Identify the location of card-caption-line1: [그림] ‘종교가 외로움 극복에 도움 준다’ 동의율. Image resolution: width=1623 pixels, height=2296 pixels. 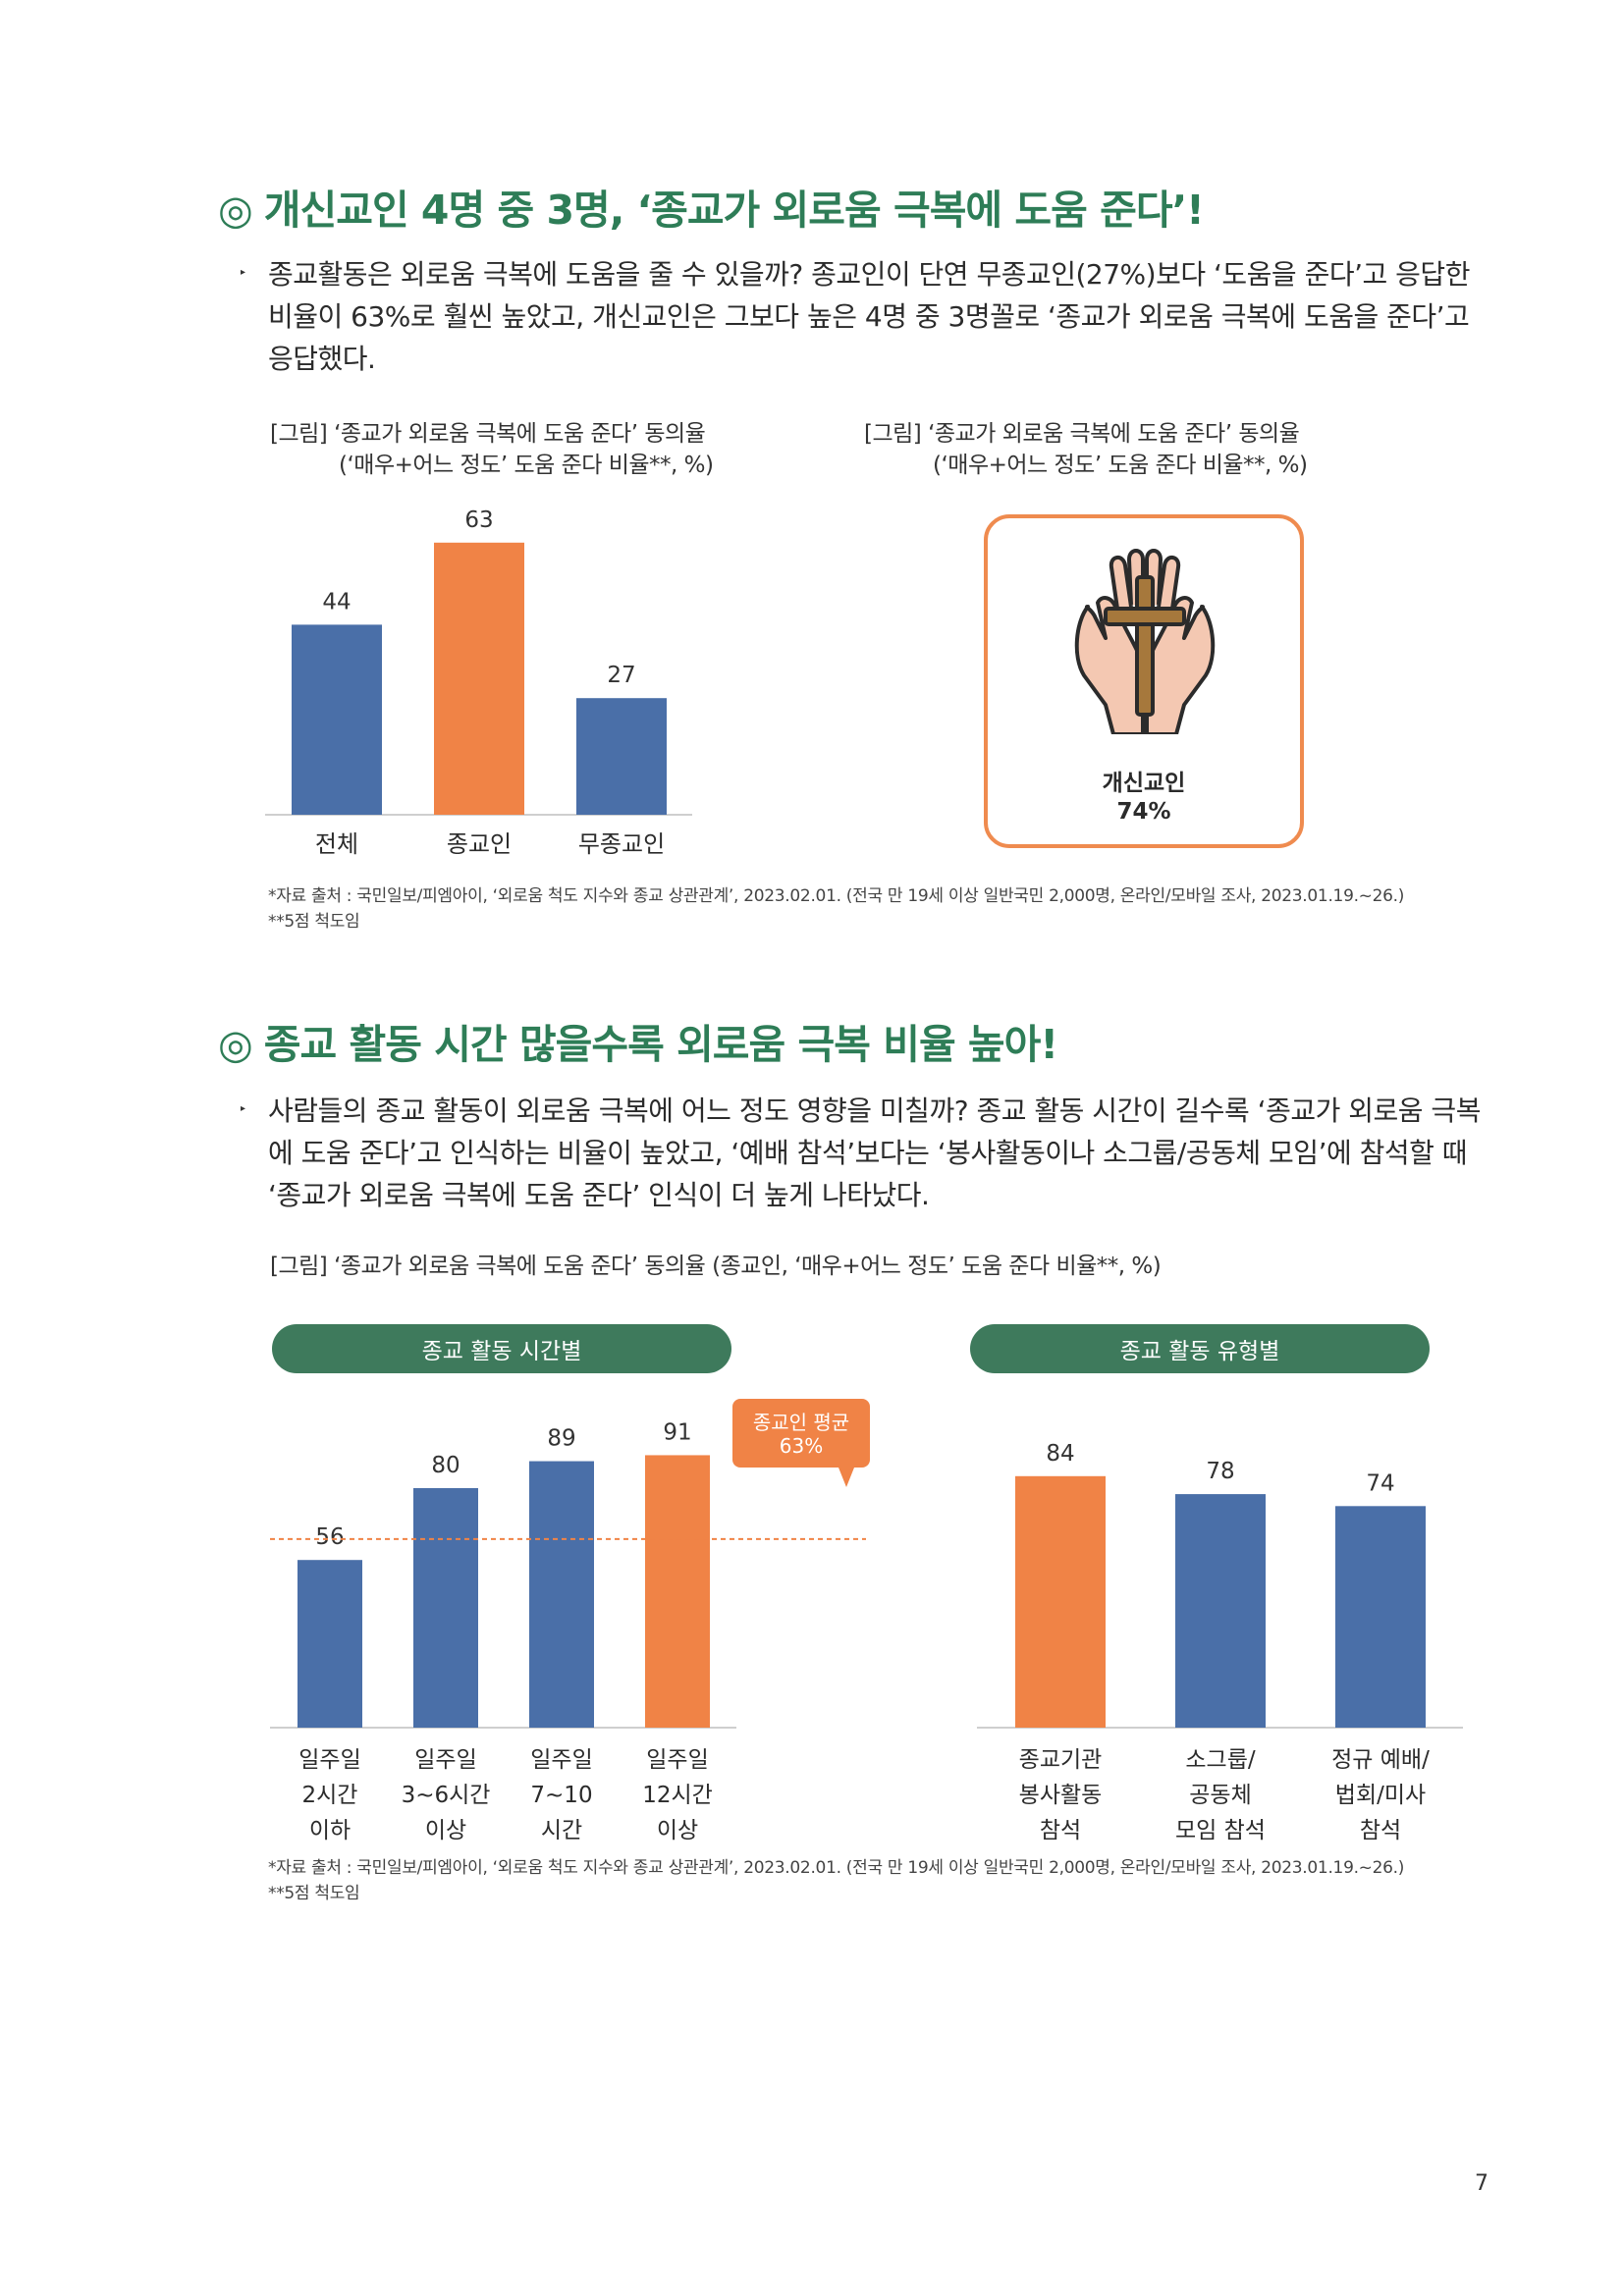
(1082, 434).